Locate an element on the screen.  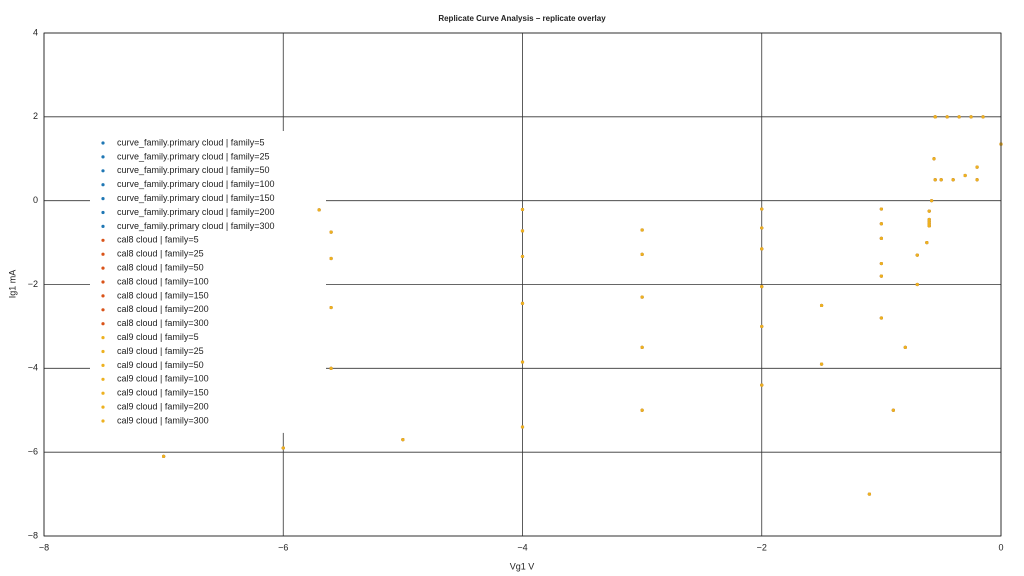
legend-label: curve_family.primary cloud | family=25 is located at coordinates (193, 156).